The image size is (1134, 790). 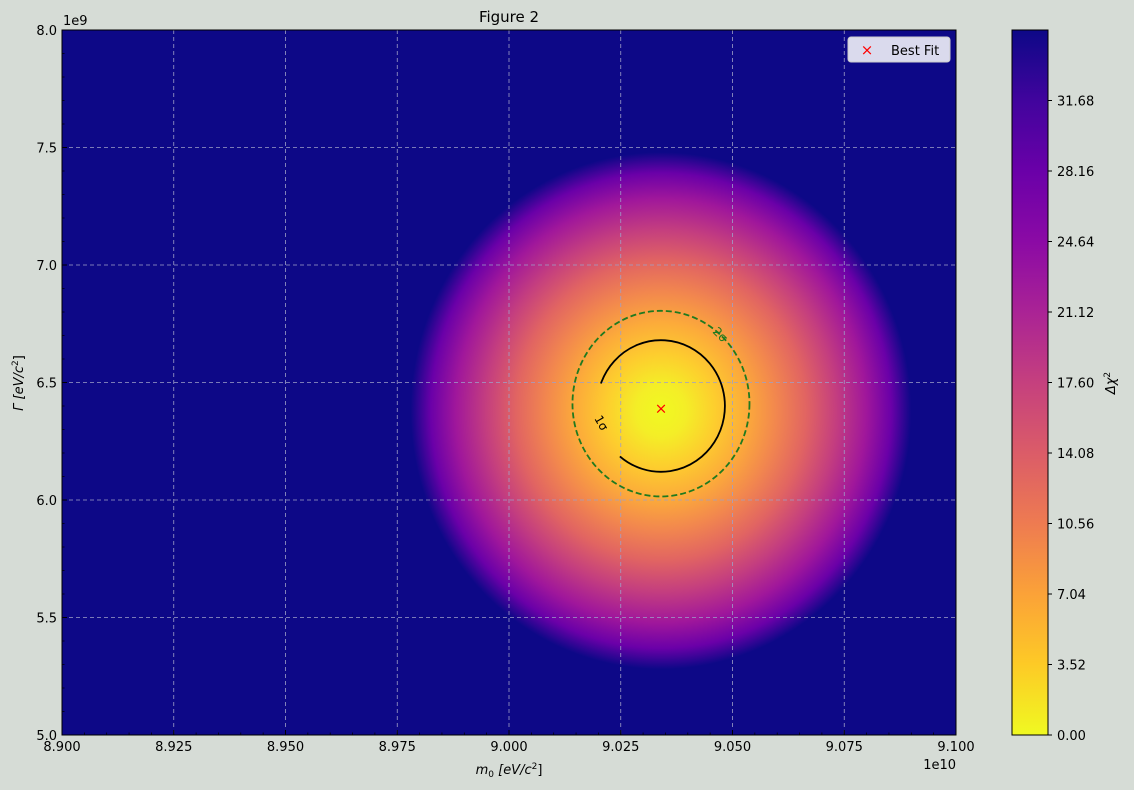 I want to click on y-tick-label: 8.0, so click(x=46, y=31).